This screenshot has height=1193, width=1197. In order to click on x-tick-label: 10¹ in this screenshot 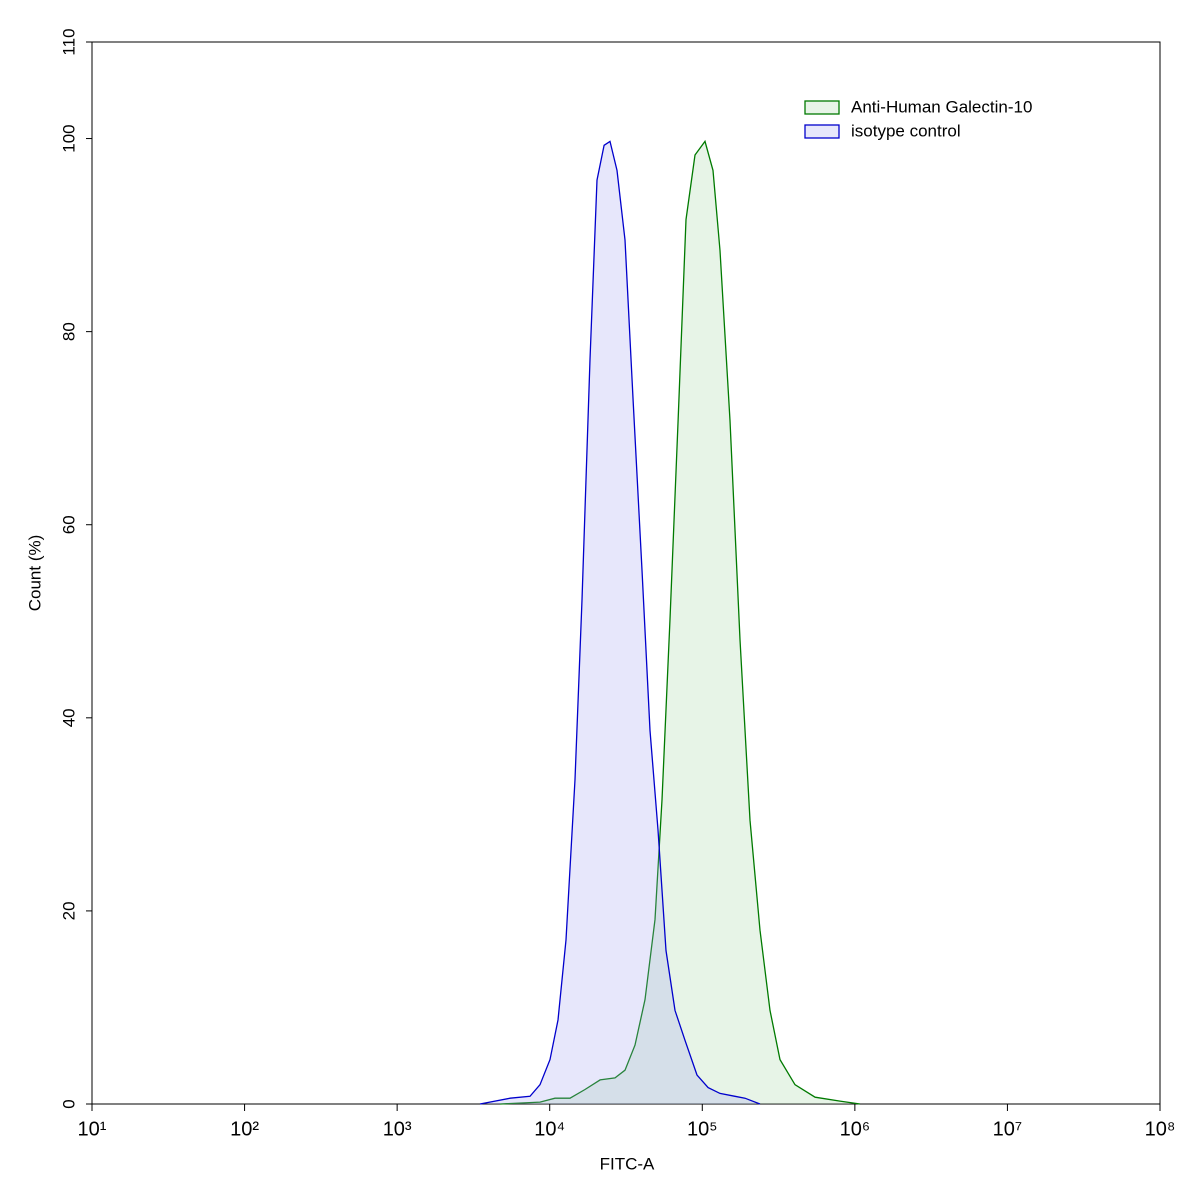, I will do `click(92, 1129)`.